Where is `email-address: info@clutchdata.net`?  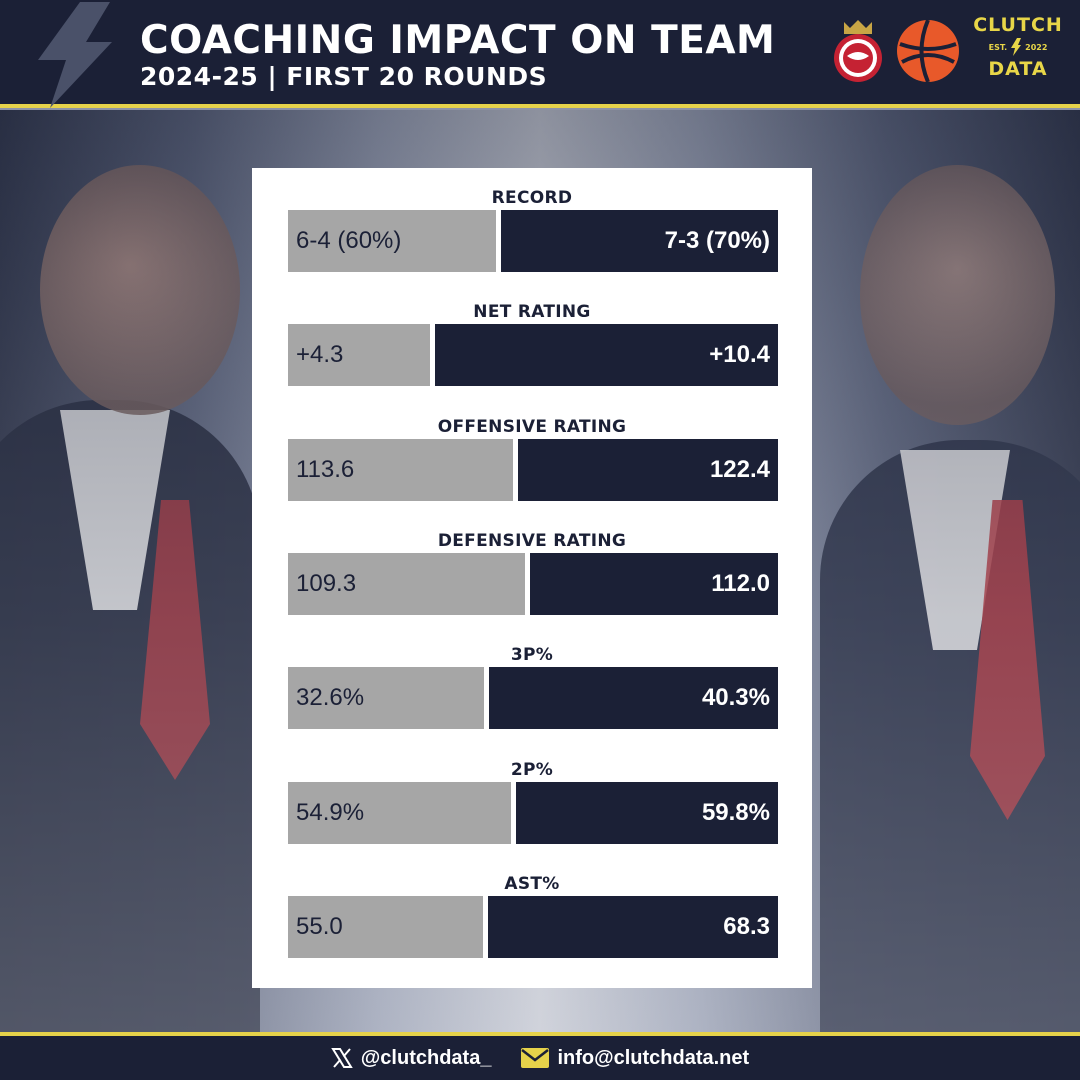
email-address: info@clutchdata.net is located at coordinates (653, 1057).